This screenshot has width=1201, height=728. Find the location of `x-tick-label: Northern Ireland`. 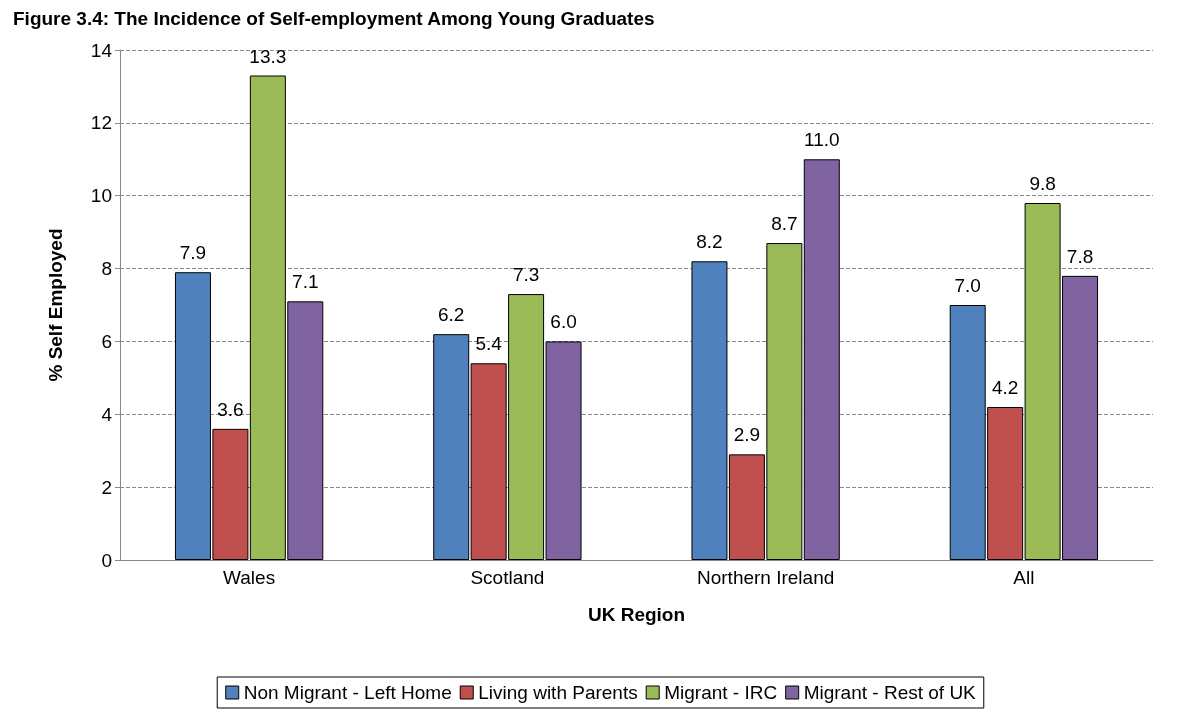

x-tick-label: Northern Ireland is located at coordinates (765, 577).